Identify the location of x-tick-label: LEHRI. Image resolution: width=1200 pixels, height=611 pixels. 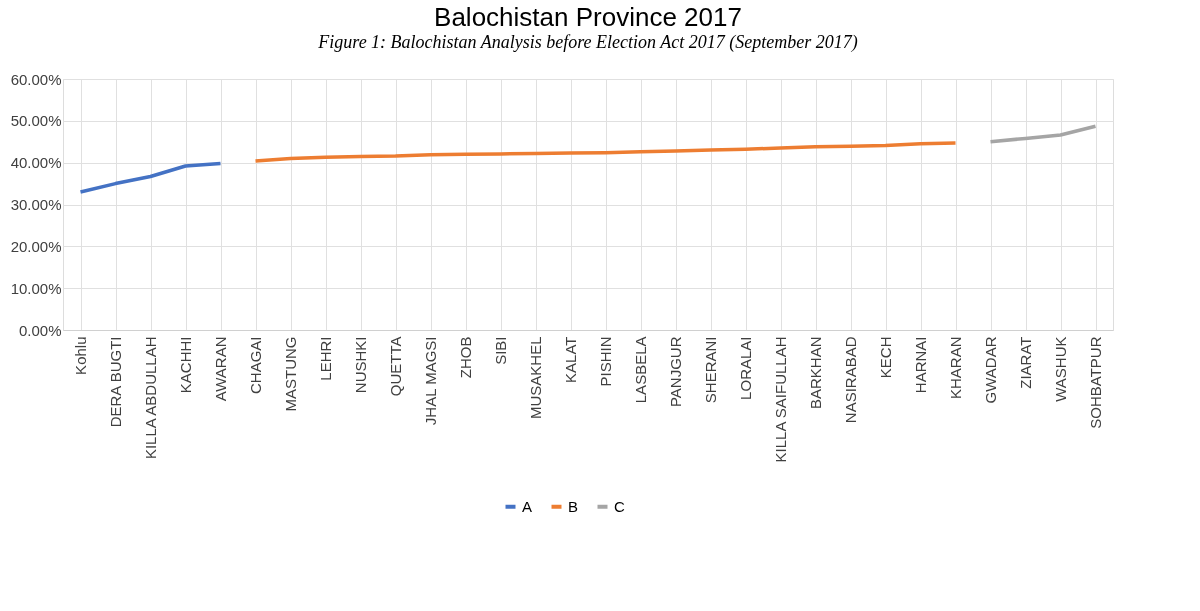
(325, 358).